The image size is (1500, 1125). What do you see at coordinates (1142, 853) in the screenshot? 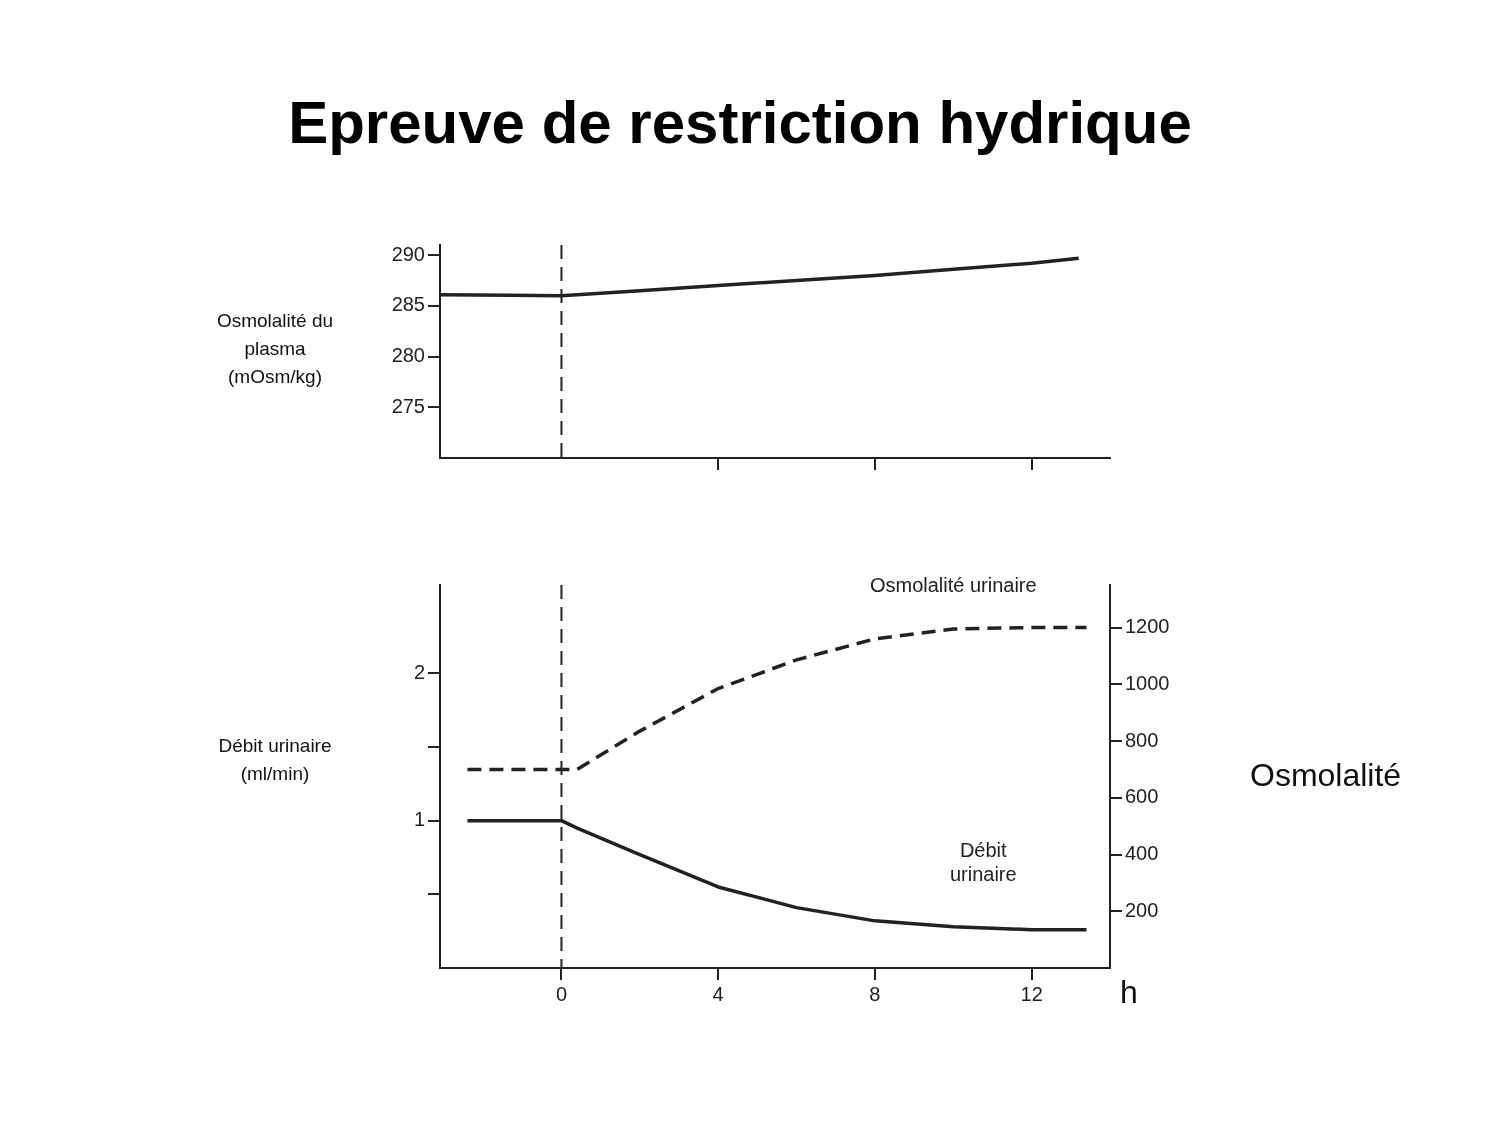
I see `y2-tick-label: 400` at bounding box center [1142, 853].